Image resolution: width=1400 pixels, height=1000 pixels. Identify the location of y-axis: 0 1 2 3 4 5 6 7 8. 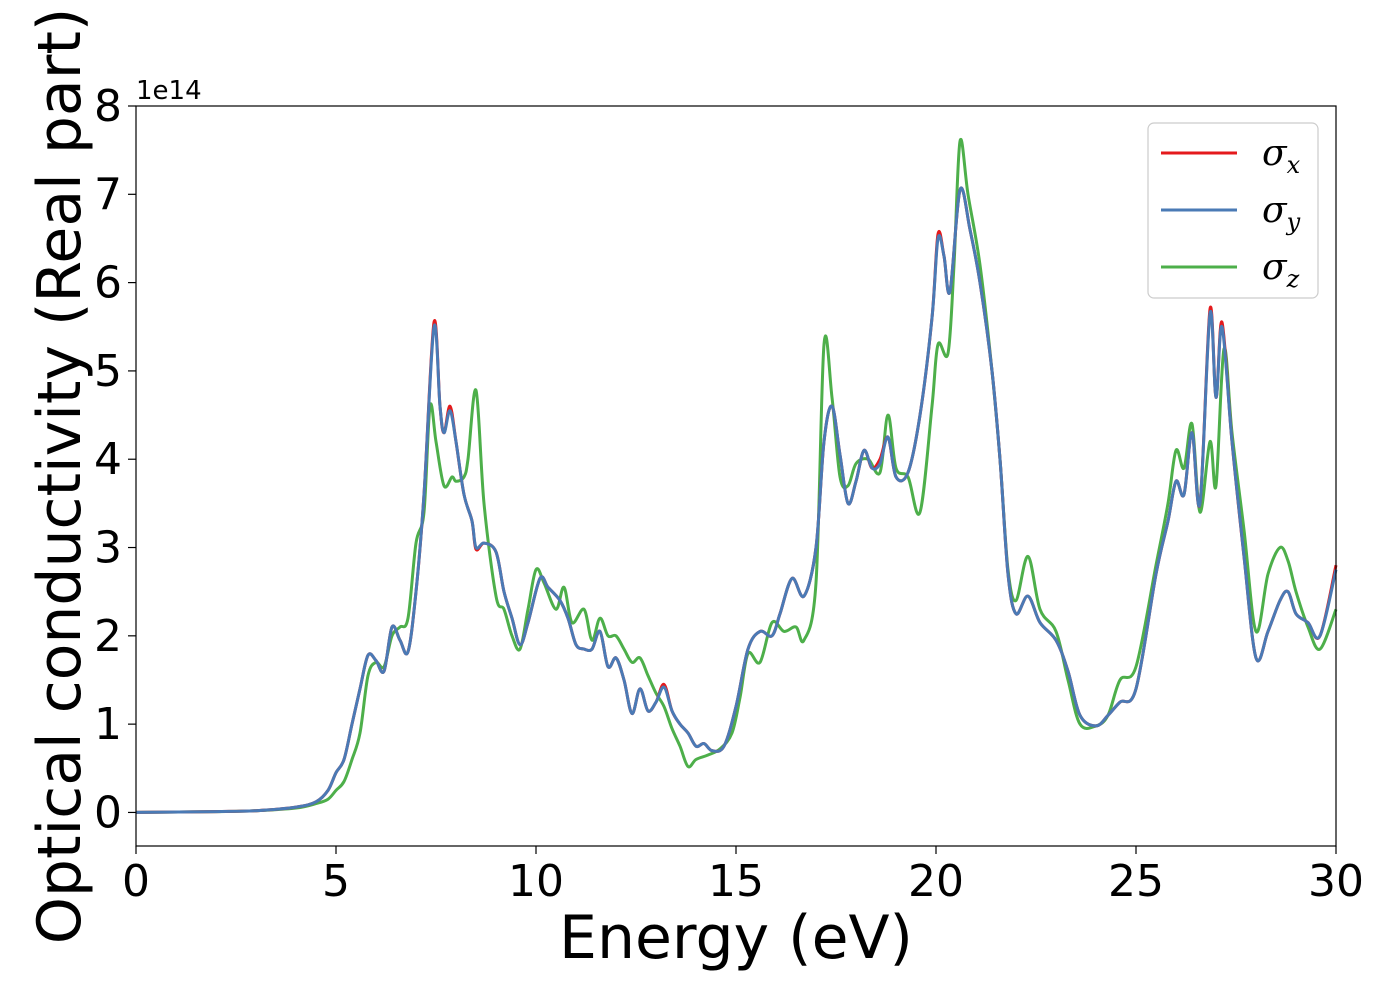
(115, 459).